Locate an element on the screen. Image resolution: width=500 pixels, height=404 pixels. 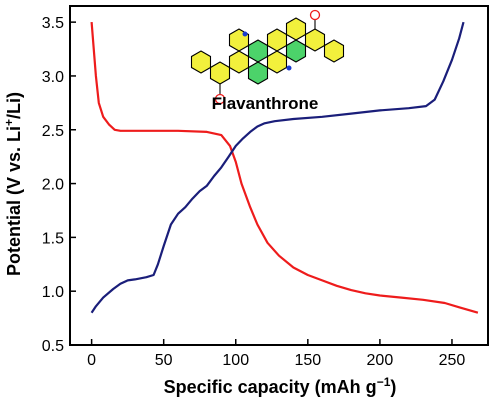
y-axis-title: Potential (V vs. Li+/Li) is located at coordinates (13, 184).